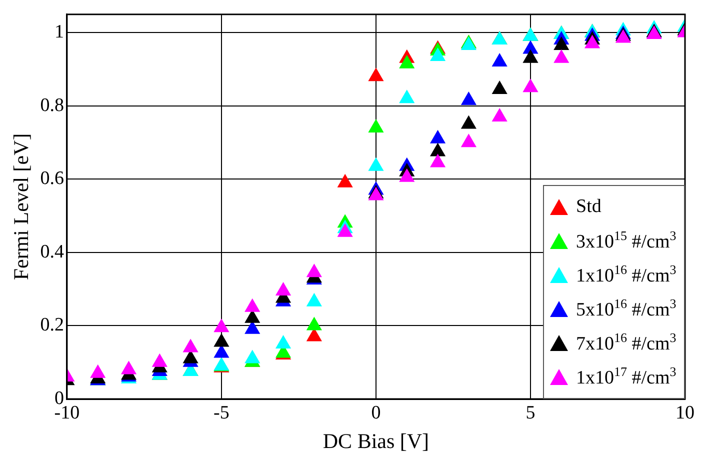  What do you see at coordinates (589, 207) in the screenshot?
I see `legend-label: Std` at bounding box center [589, 207].